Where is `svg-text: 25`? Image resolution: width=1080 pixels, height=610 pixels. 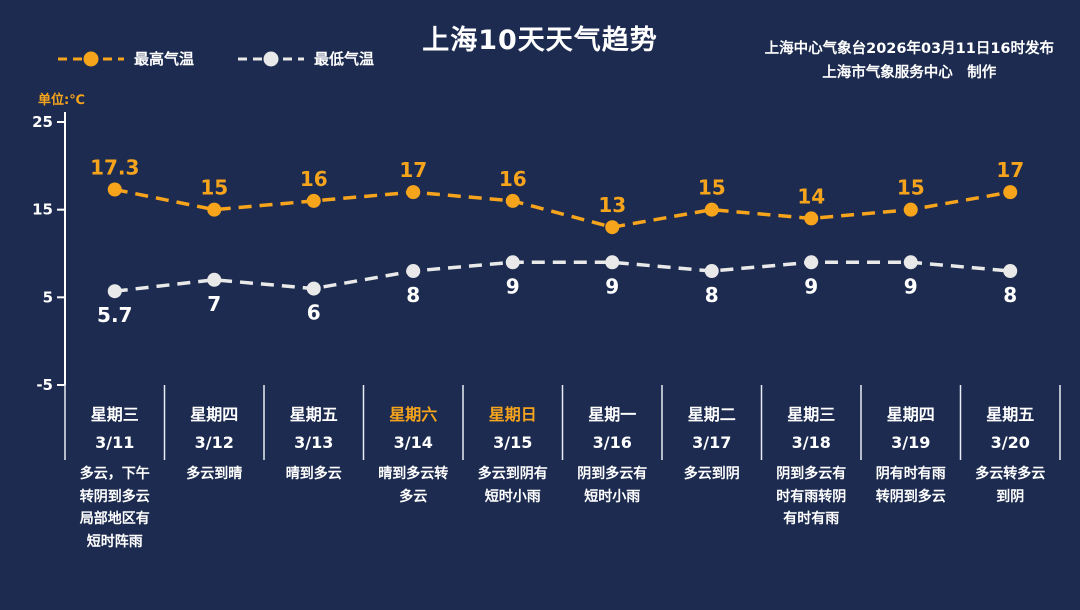
svg-text: 25 is located at coordinates (42, 122).